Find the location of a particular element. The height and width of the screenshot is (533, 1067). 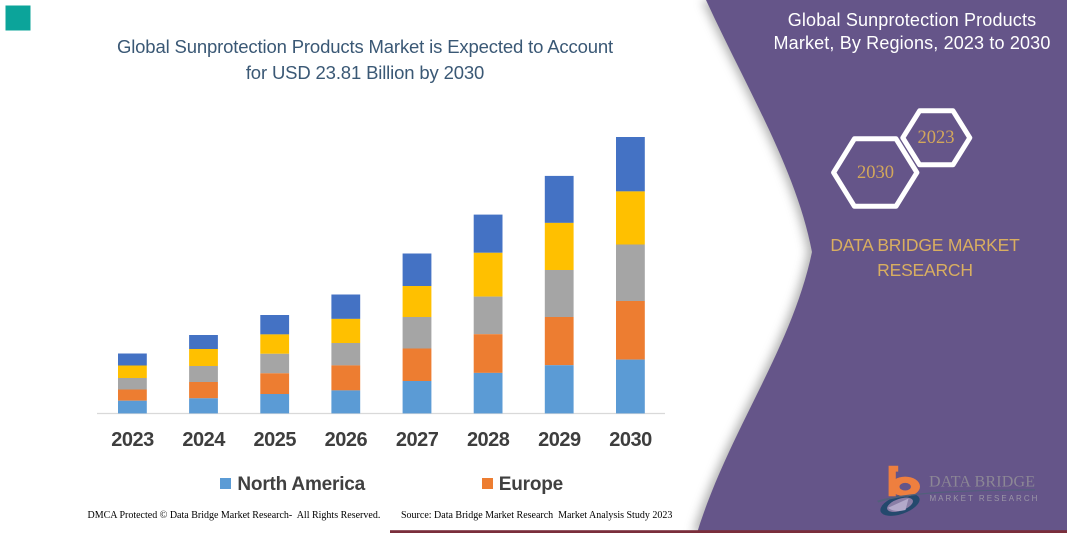

svg-text: MARKET RESEARCH is located at coordinates (985, 498).